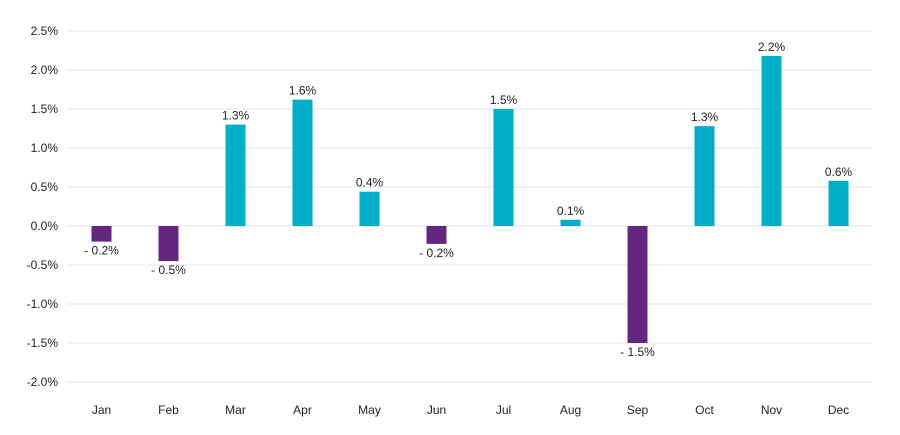 The height and width of the screenshot is (435, 900). What do you see at coordinates (771, 141) in the screenshot?
I see `bar-nov` at bounding box center [771, 141].